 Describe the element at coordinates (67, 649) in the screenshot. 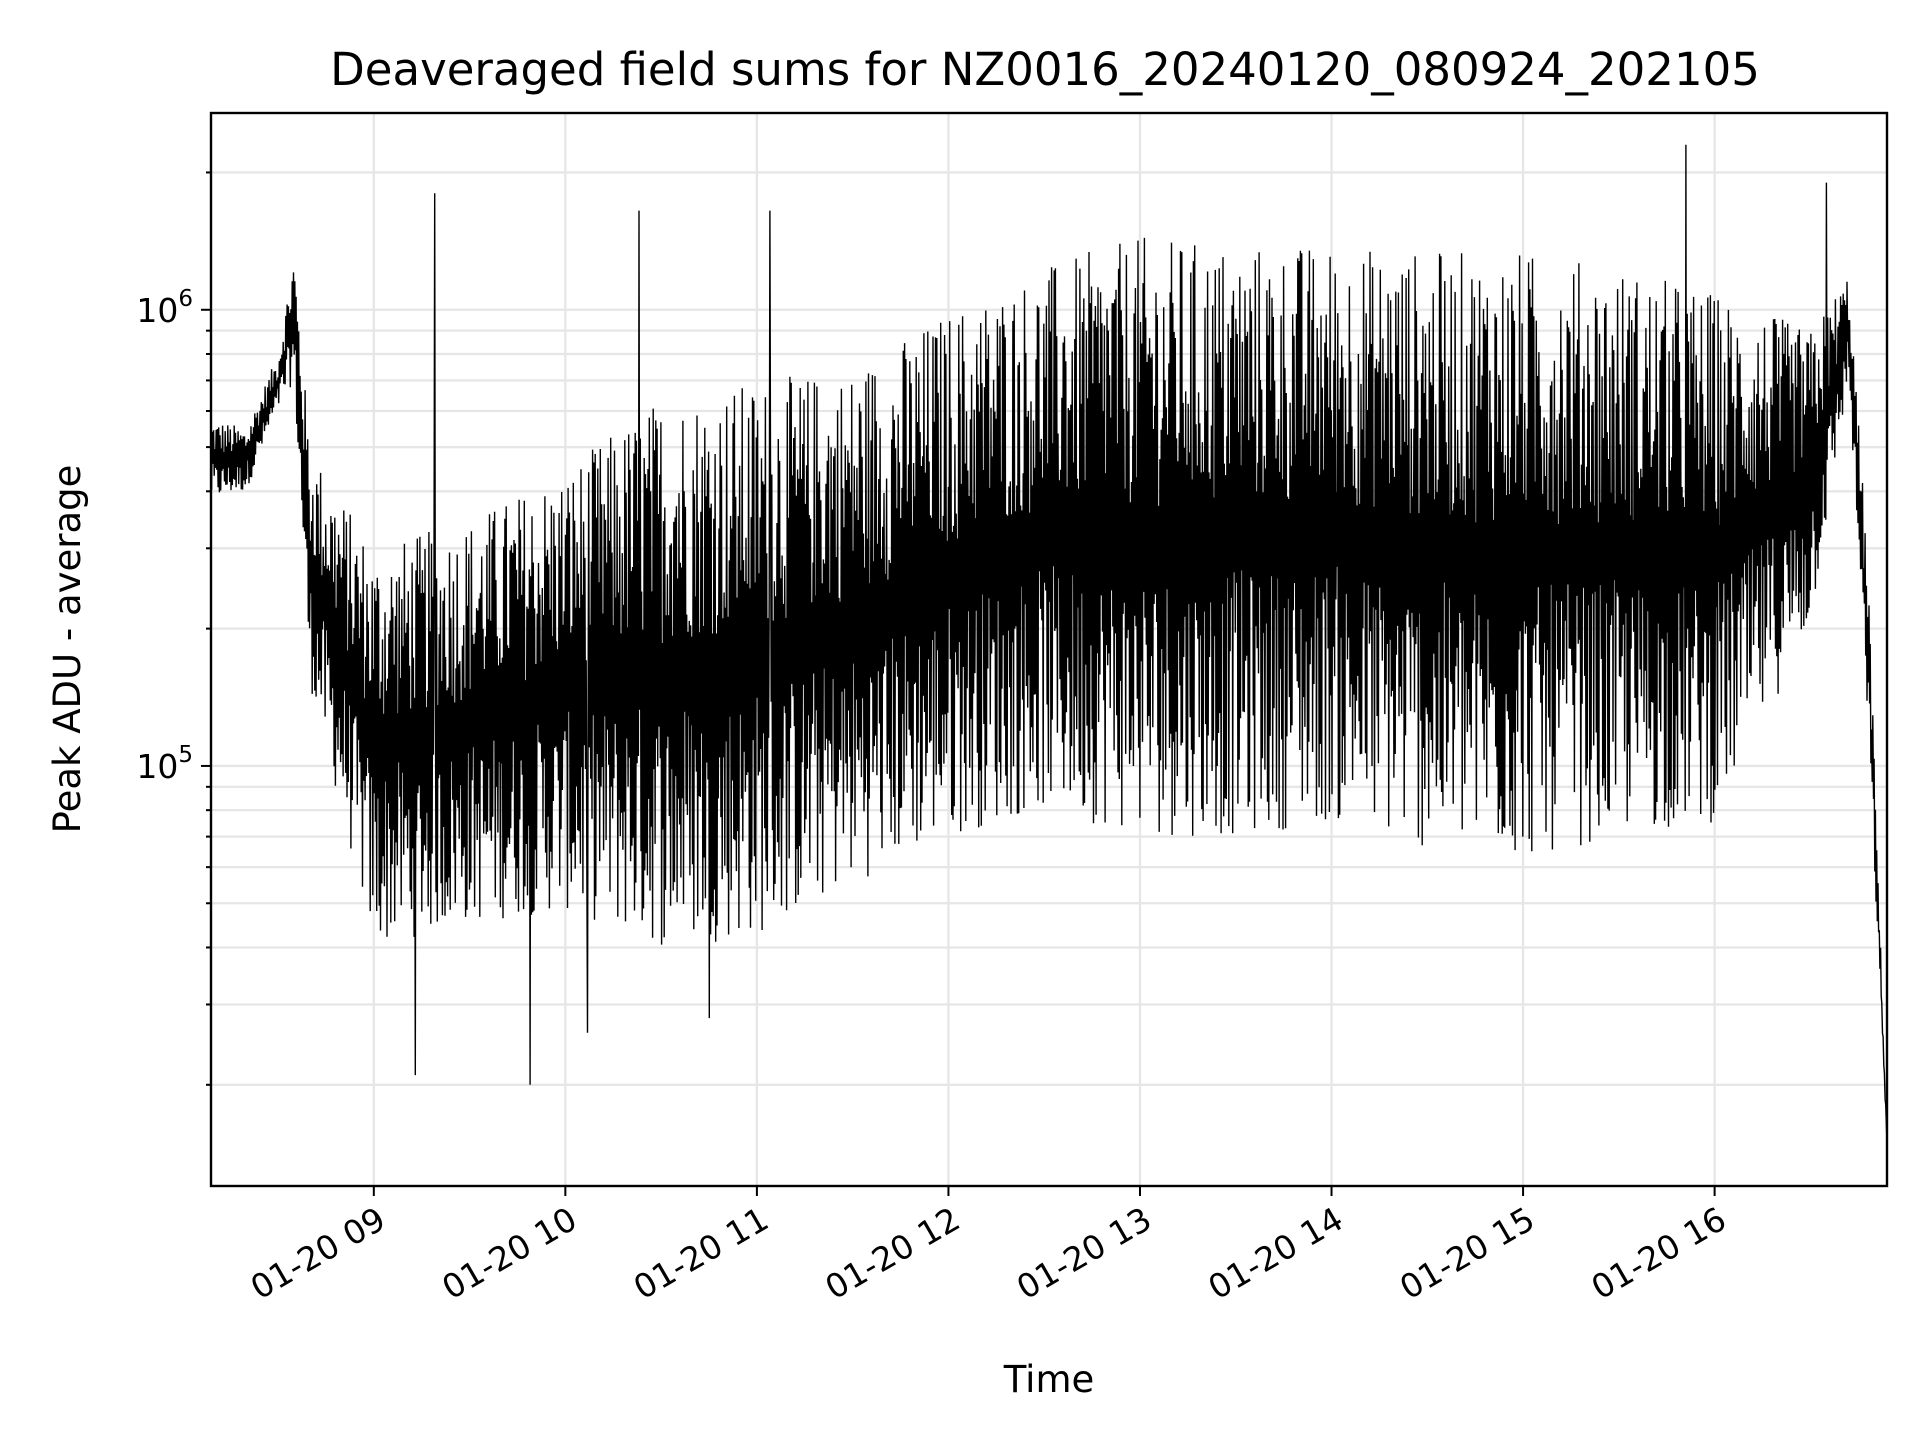

I see `y-axis-label: Peak ADU - average` at that location.